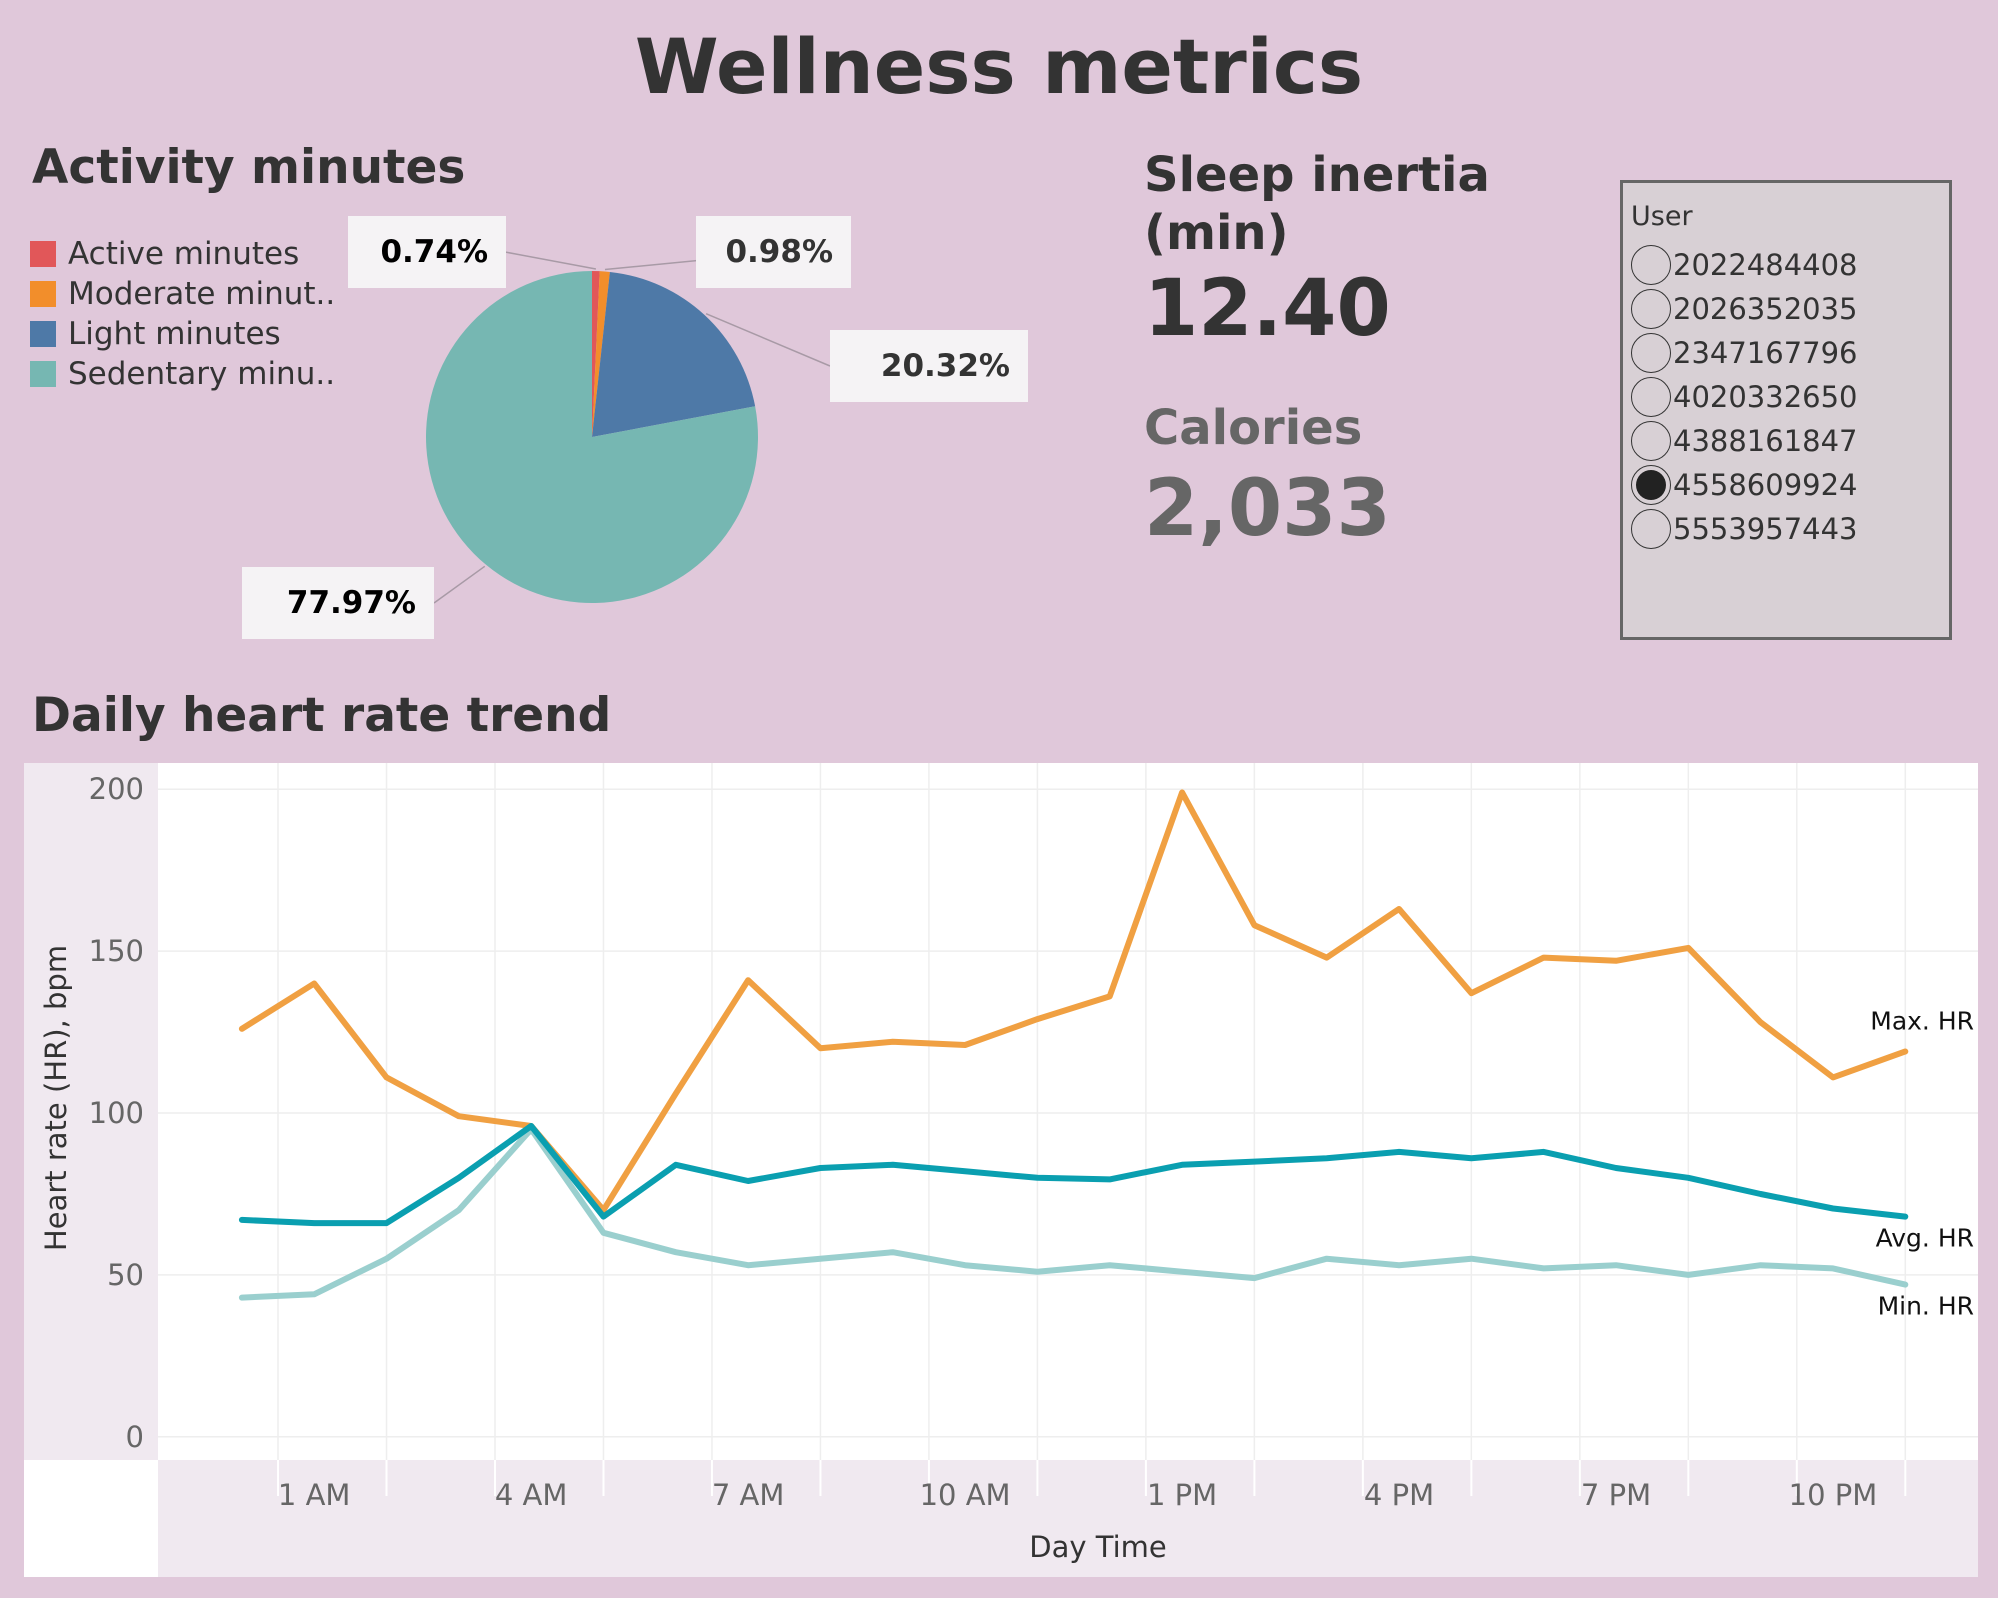 Image resolution: width=1998 pixels, height=1598 pixels. I want to click on x-tick-label: 10 AM, so click(965, 1495).